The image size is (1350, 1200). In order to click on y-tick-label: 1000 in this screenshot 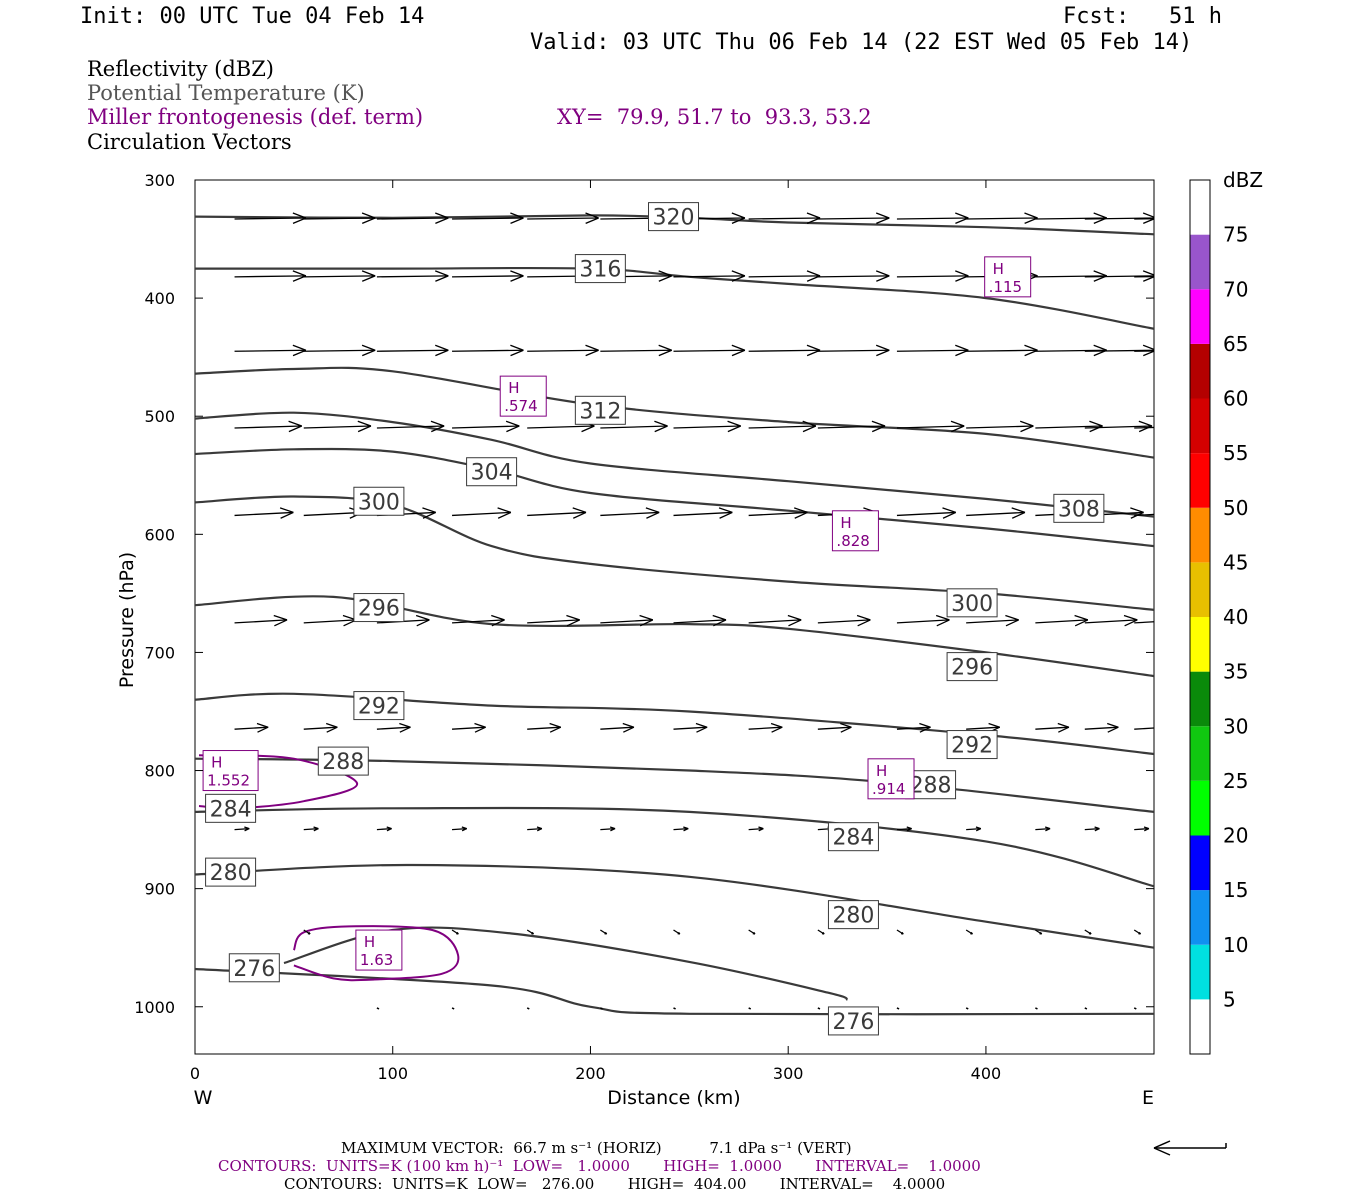, I will do `click(154, 1007)`.